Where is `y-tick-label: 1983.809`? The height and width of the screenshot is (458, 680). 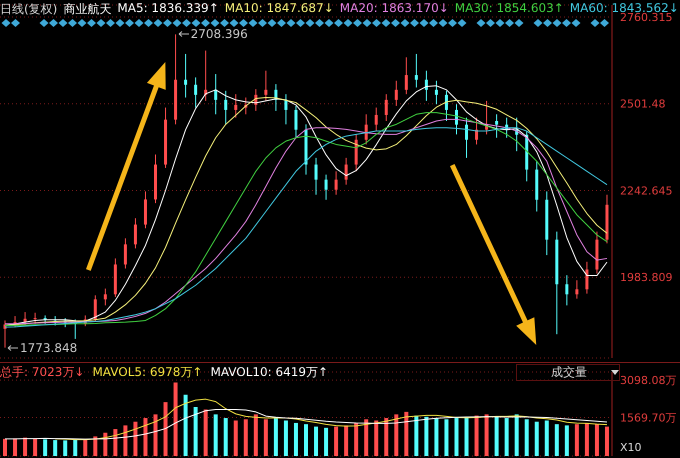
y-tick-label: 1983.809 is located at coordinates (646, 277).